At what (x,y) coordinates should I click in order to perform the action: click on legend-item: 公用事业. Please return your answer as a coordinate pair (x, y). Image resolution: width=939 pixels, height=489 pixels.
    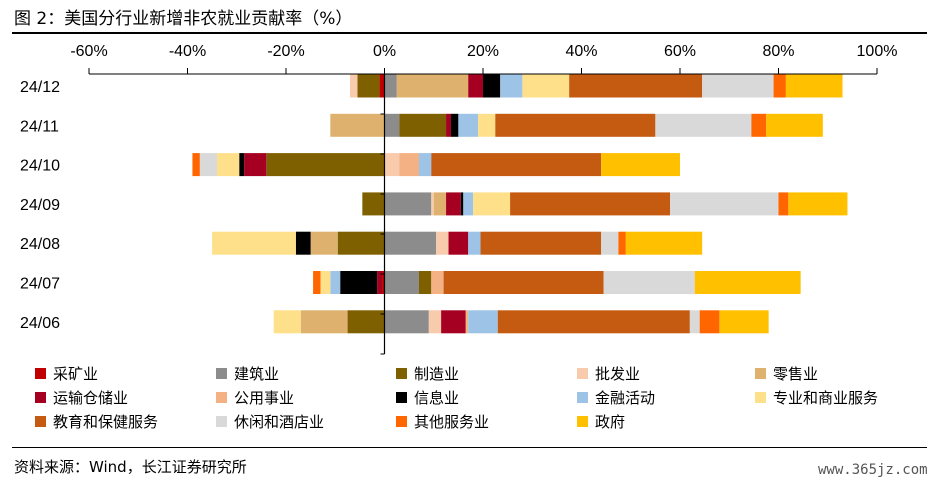
    Looking at the image, I should click on (255, 397).